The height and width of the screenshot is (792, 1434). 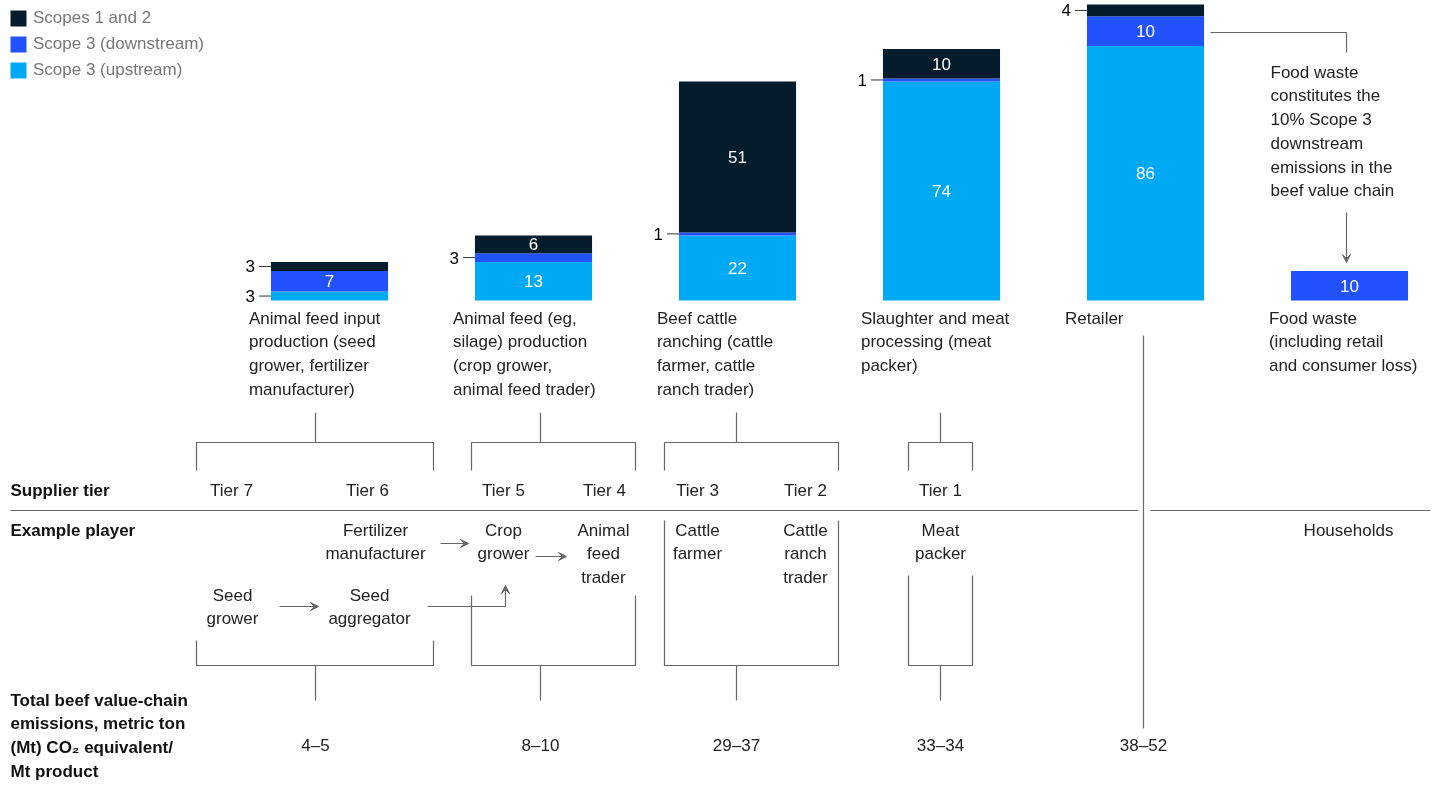 What do you see at coordinates (232, 607) in the screenshot?
I see `text: Seed grower` at bounding box center [232, 607].